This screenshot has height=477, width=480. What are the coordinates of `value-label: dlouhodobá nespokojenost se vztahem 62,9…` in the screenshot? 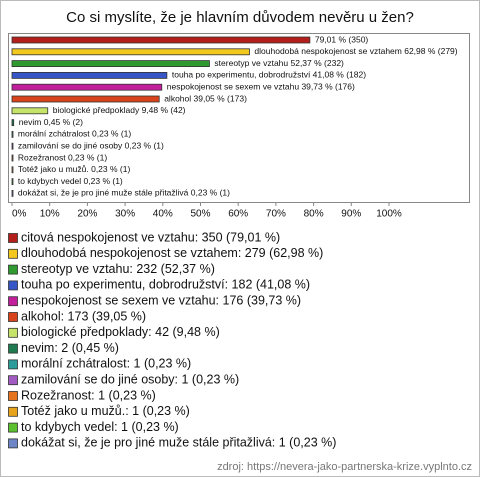 It's located at (355, 51).